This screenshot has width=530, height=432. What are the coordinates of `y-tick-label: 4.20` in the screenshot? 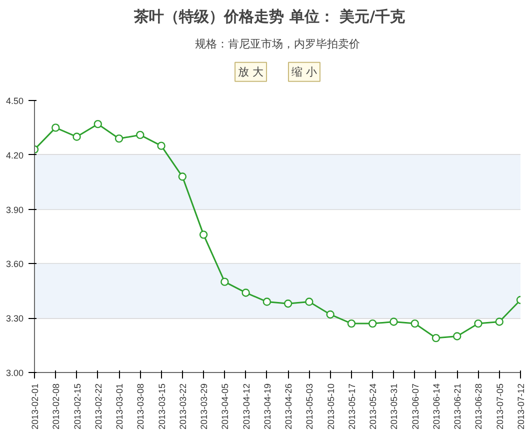 It's located at (15, 155).